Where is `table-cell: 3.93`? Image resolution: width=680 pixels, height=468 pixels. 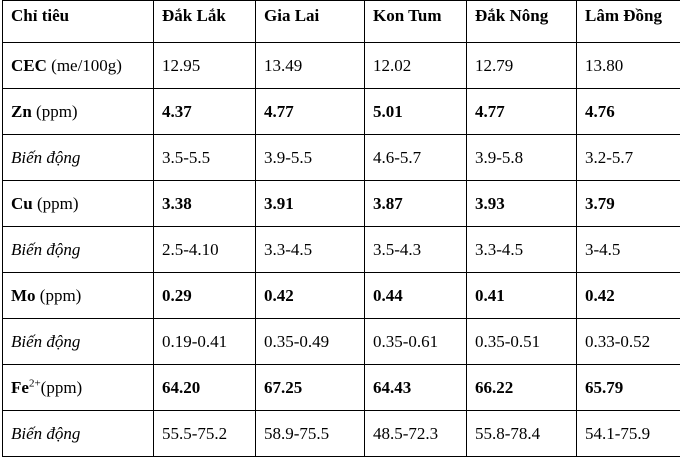
table-cell: 3.93 is located at coordinates (521, 203).